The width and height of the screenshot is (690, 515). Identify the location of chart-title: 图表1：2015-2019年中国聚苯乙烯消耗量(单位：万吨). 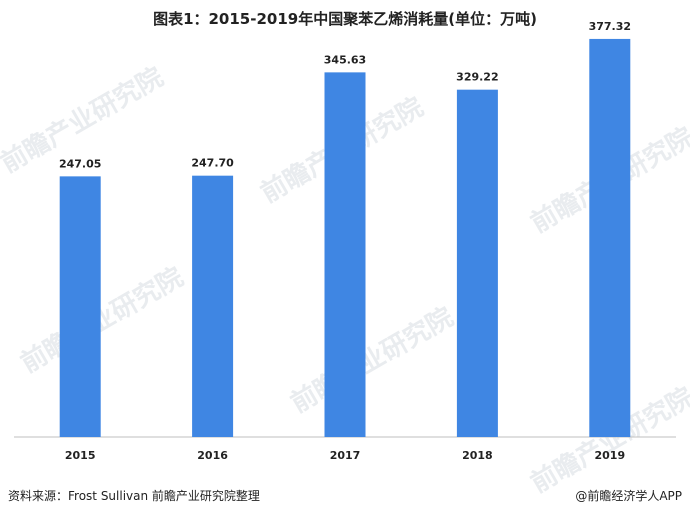
(345, 19).